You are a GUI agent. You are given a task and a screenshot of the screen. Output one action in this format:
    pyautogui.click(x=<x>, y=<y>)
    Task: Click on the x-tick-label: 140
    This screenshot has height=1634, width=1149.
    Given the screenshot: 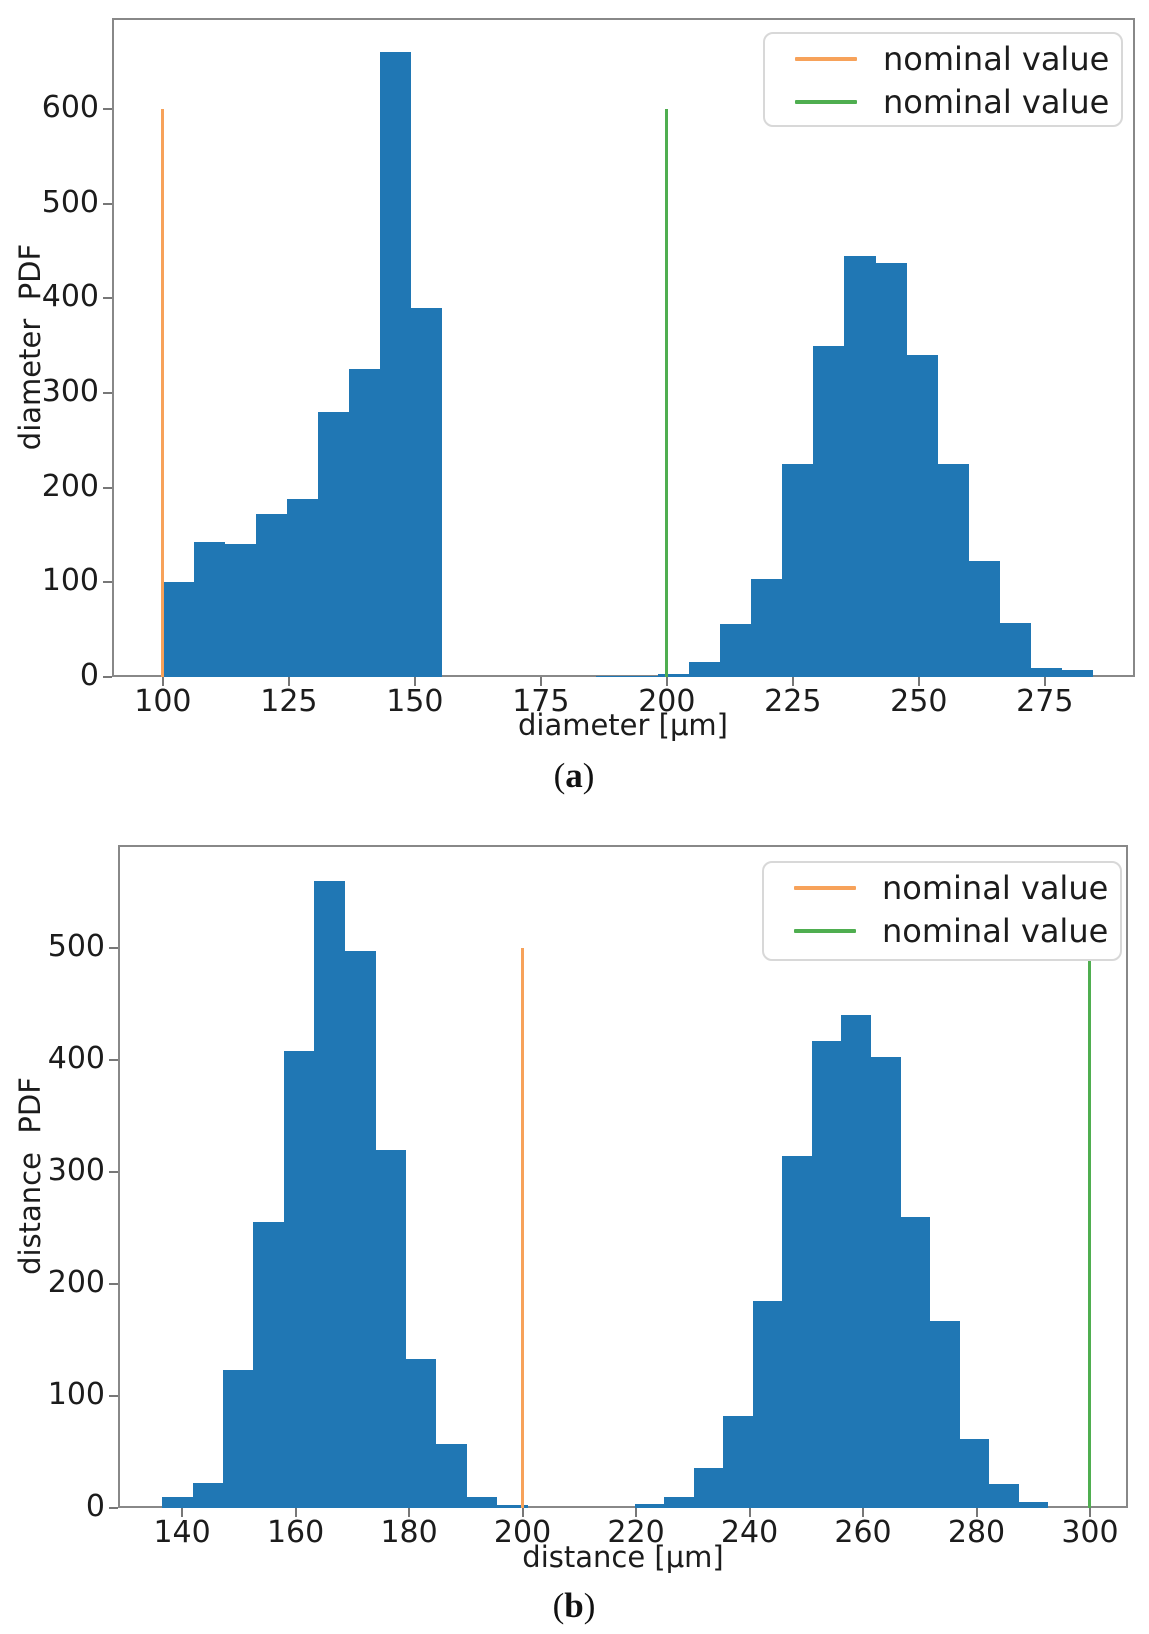 What is the action you would take?
    pyautogui.click(x=182, y=1532)
    